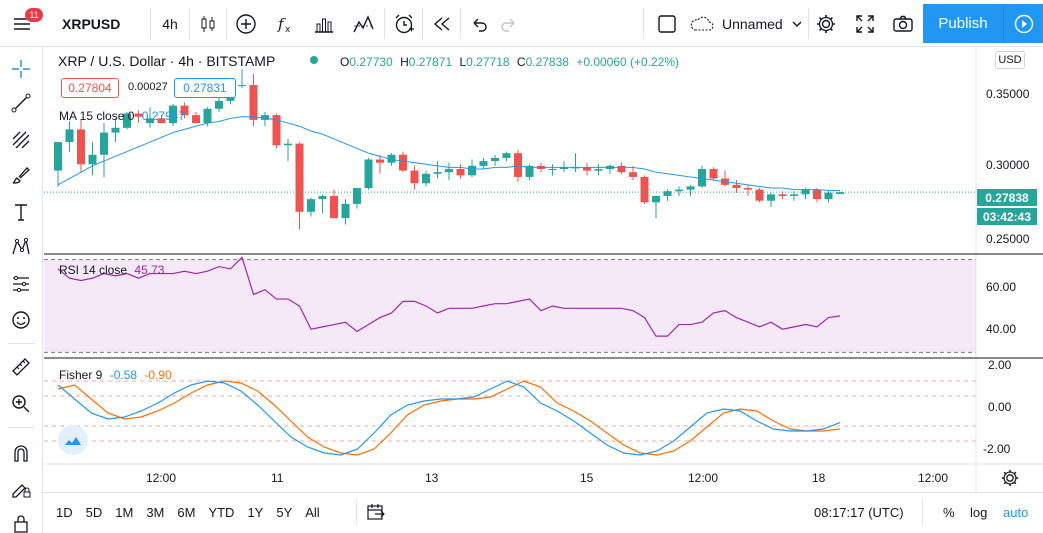 This screenshot has width=1043, height=533. What do you see at coordinates (166, 61) in the screenshot?
I see `series-title: XRP / U.S. Dollar · 4h · BITSTAMP` at bounding box center [166, 61].